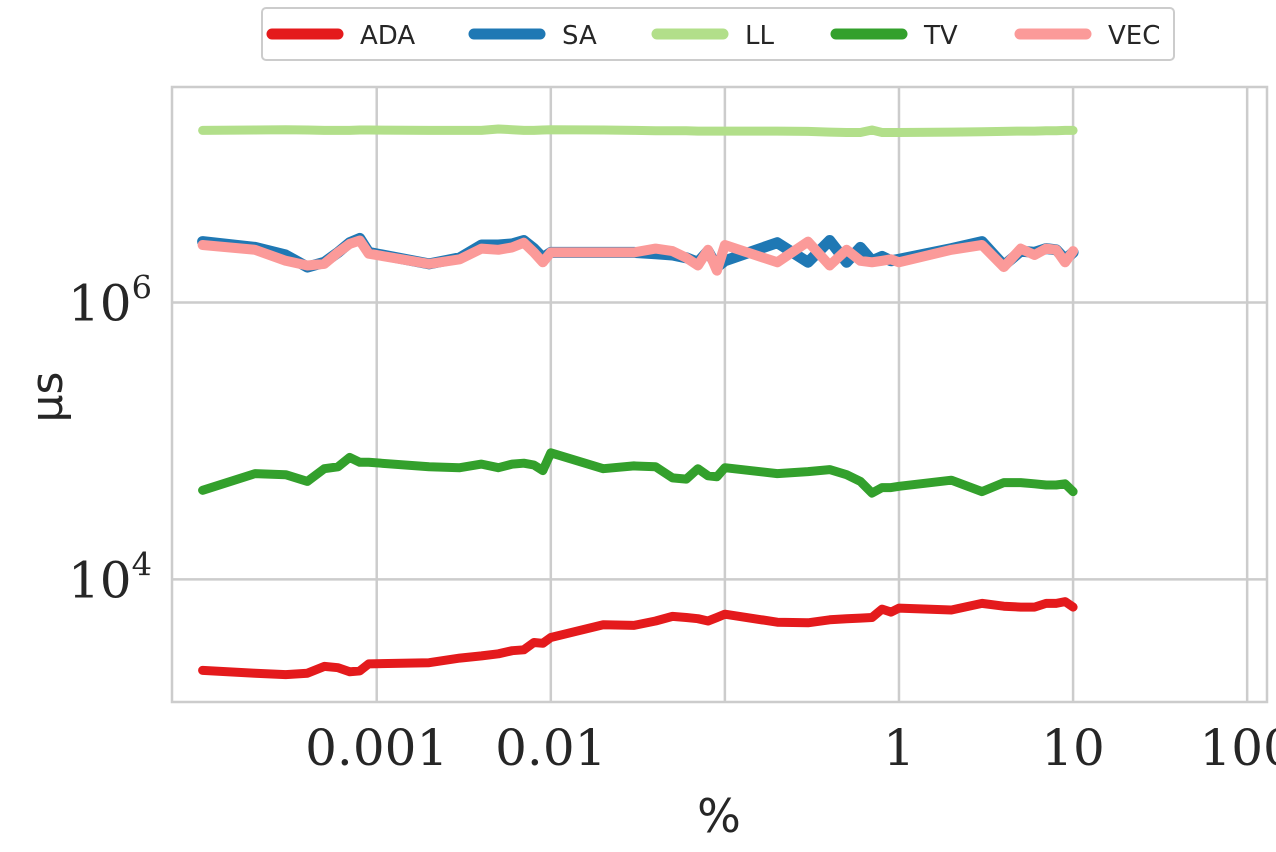 The image size is (1276, 852). Describe the element at coordinates (790, 748) in the screenshot. I see `x-tick-labels: 0.001 0.01 1 10 100` at that location.